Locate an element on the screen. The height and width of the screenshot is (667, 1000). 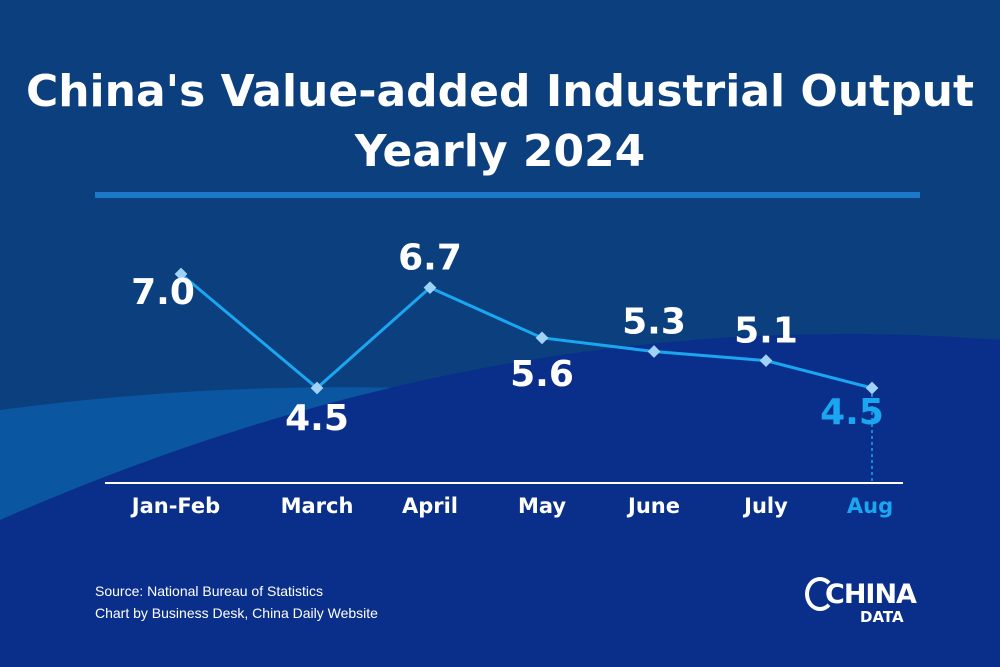
x-tick-label-4: June is located at coordinates (653, 506).